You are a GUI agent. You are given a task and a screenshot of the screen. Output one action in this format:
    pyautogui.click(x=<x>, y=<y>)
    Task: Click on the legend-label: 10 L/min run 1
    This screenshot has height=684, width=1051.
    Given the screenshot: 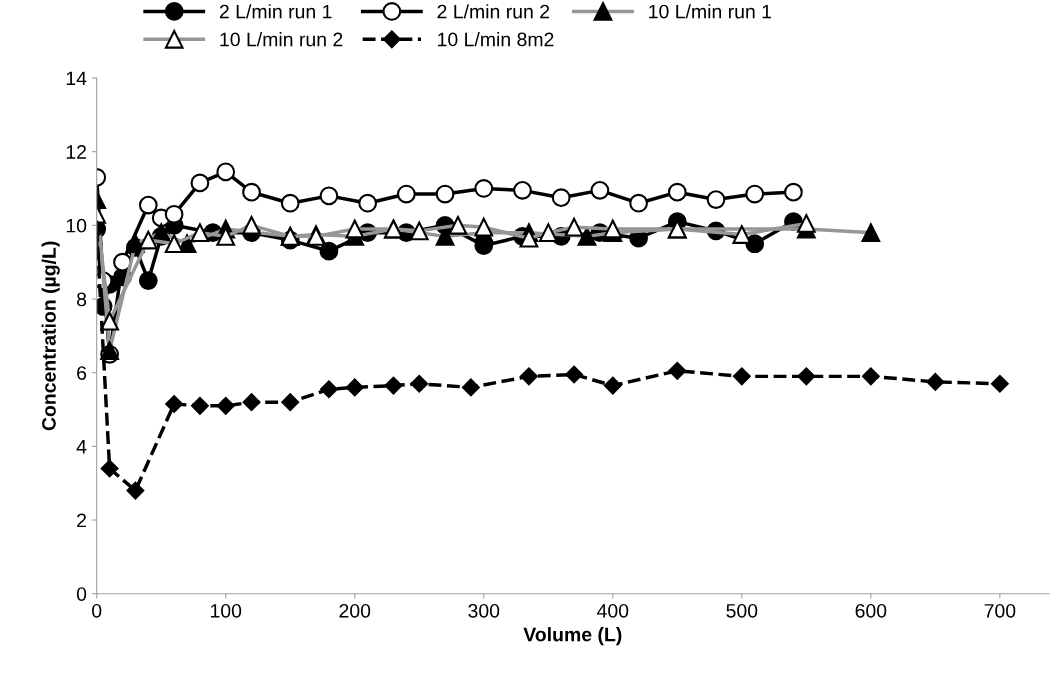 What is the action you would take?
    pyautogui.click(x=710, y=11)
    